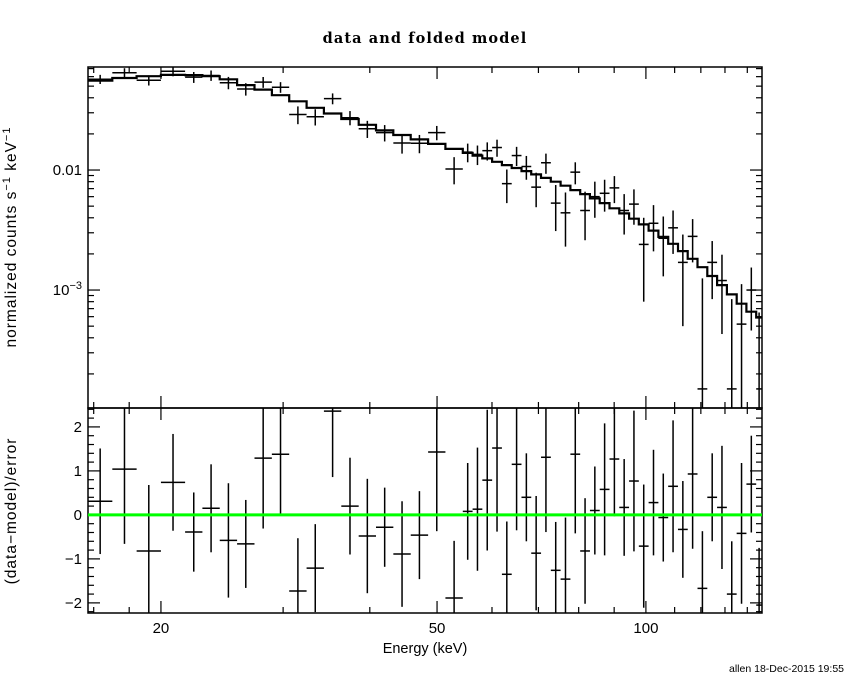 This screenshot has width=850, height=680. What do you see at coordinates (645, 628) in the screenshot?
I see `x-tick-label: 100` at bounding box center [645, 628].